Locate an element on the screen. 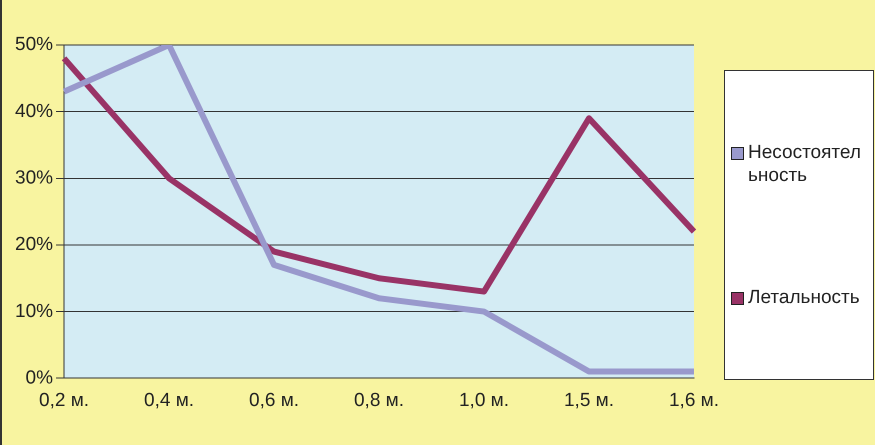  y-tick-label: 0% is located at coordinates (40, 377).